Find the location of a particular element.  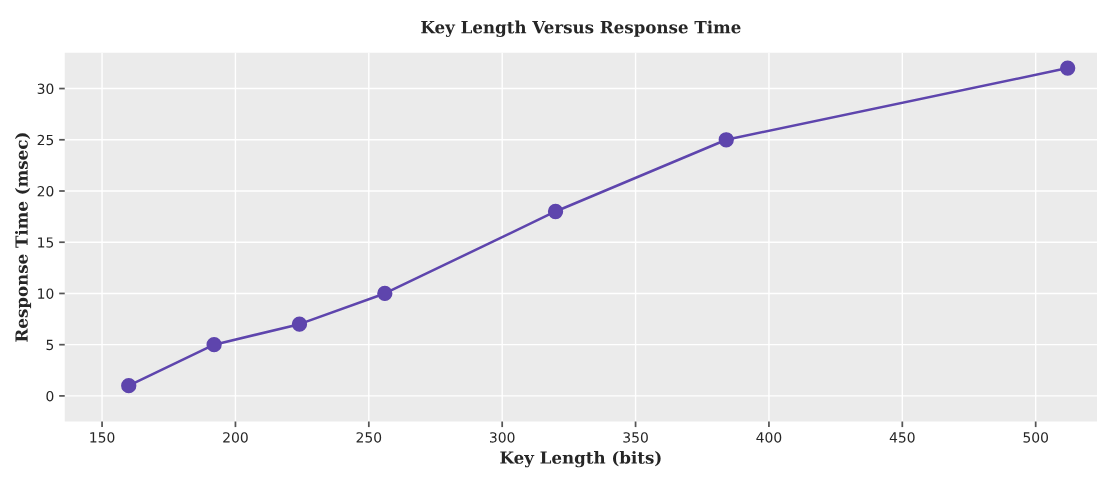

y-tick-label: 5 is located at coordinates (50, 345).